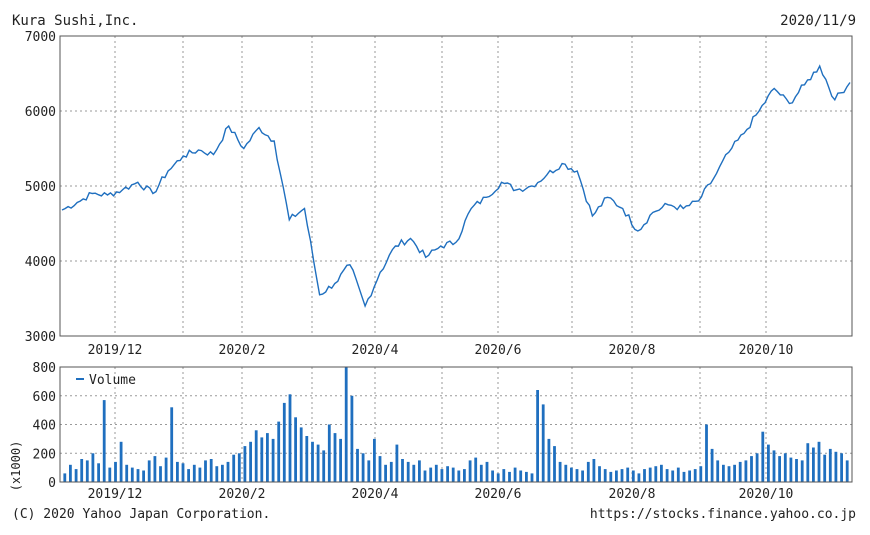  Describe the element at coordinates (44, 426) in the screenshot. I see `volume-y-tick-label: 400` at that location.